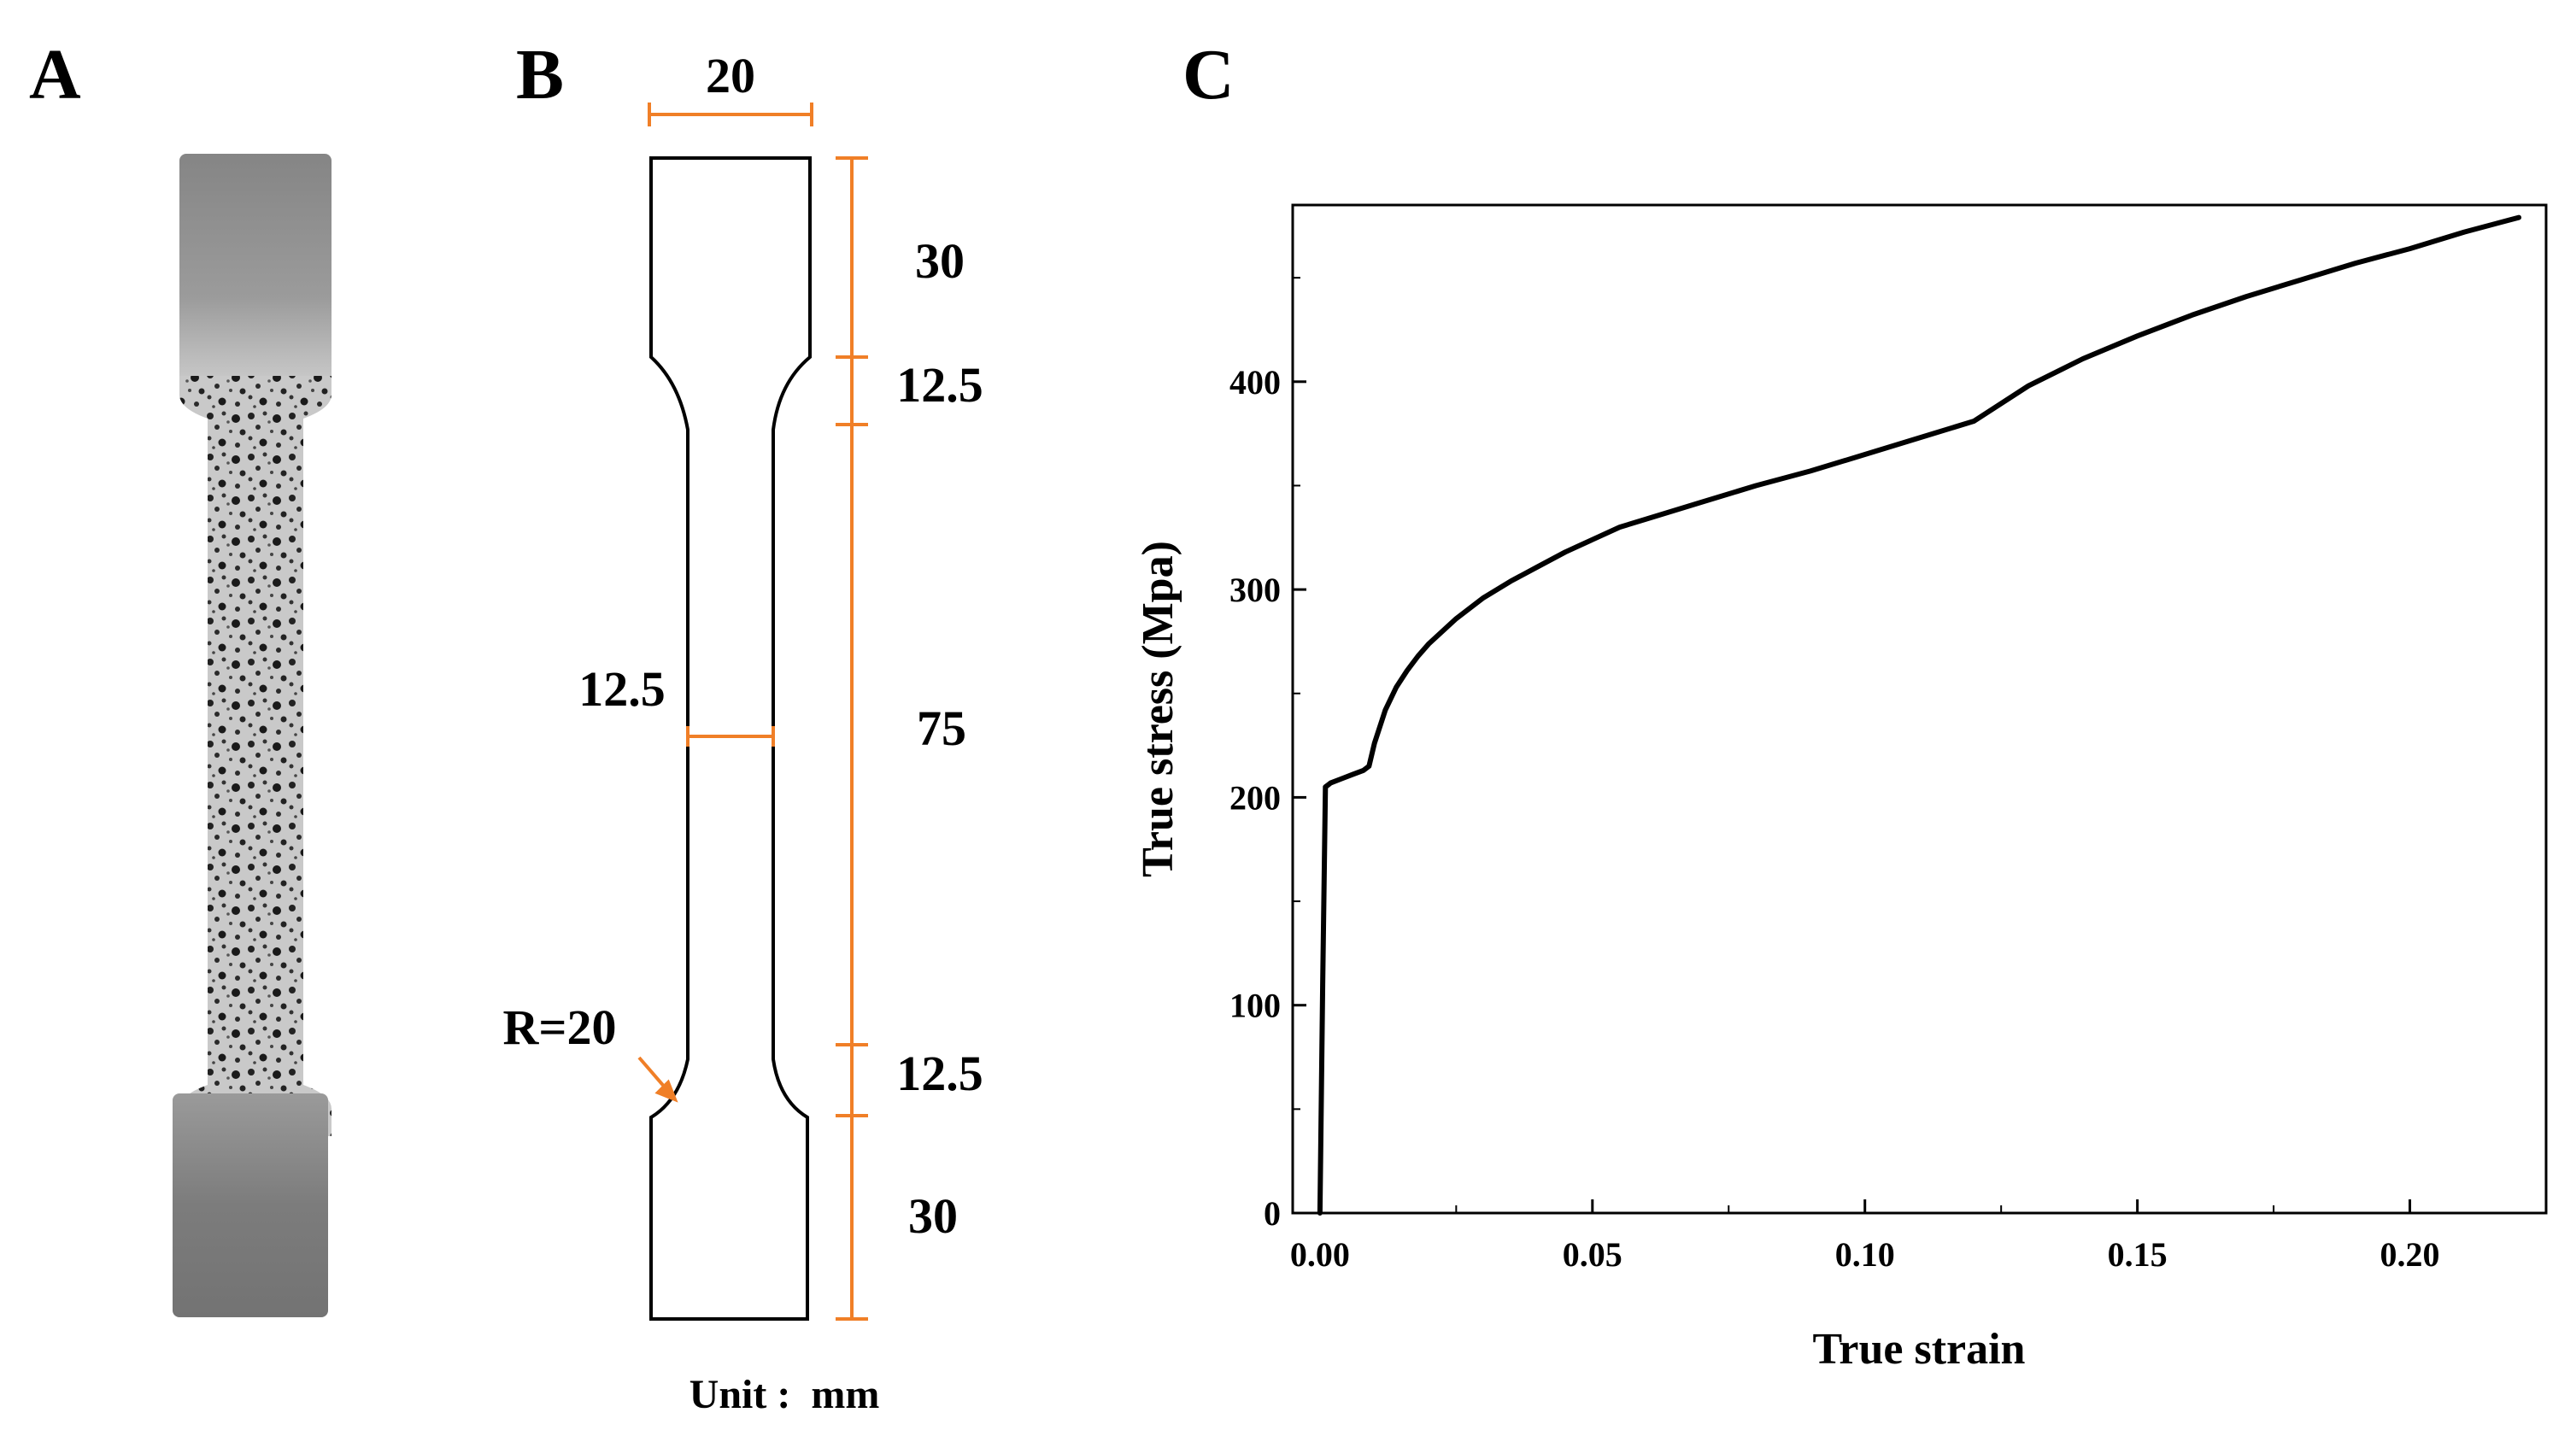 This screenshot has width=2576, height=1436. I want to click on panel-label-b: B, so click(540, 75).